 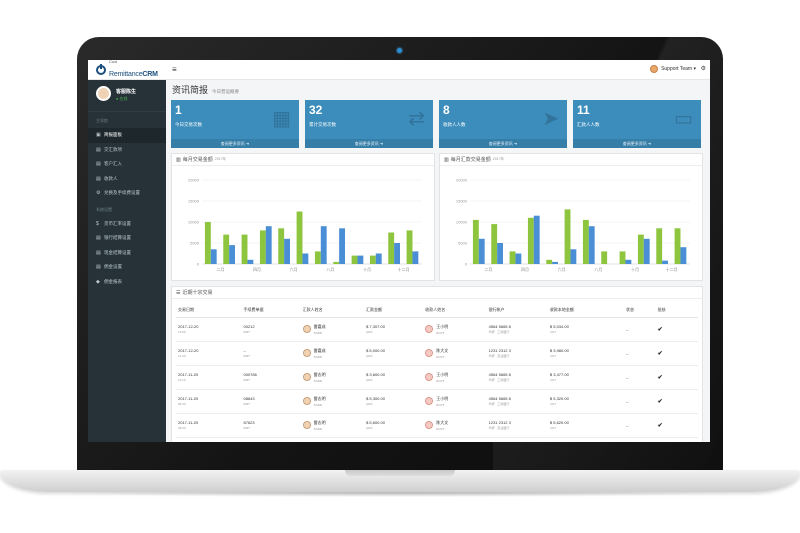 What do you see at coordinates (332, 310) in the screenshot?
I see `column-header: 汇款人姓名` at bounding box center [332, 310].